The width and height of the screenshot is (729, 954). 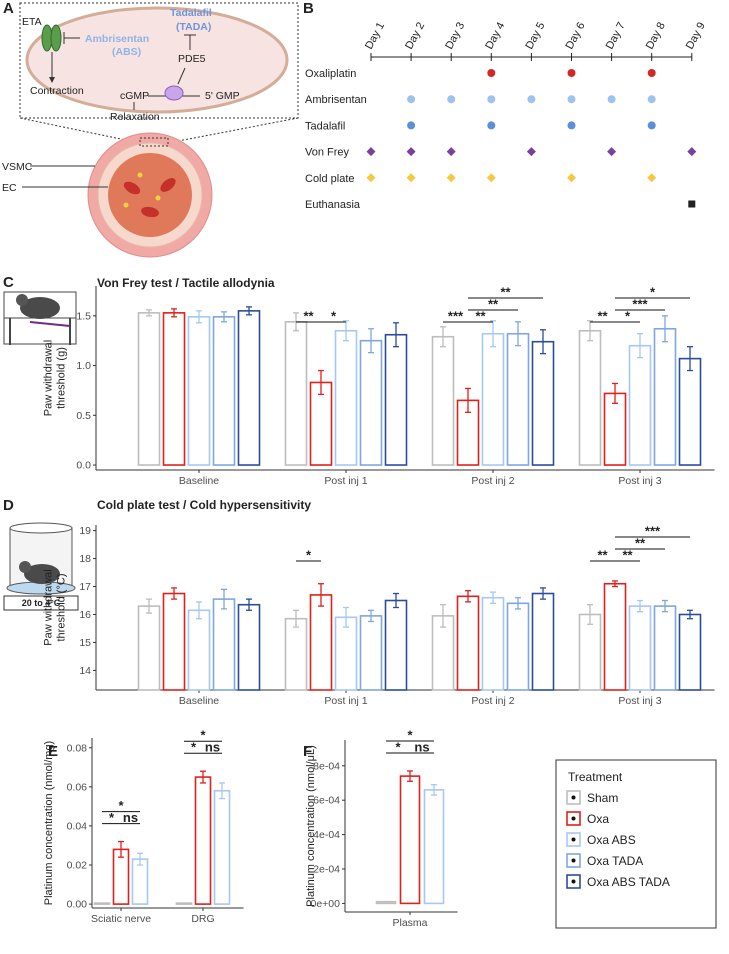 What do you see at coordinates (653, 531) in the screenshot?
I see `significance-label: ***` at bounding box center [653, 531].